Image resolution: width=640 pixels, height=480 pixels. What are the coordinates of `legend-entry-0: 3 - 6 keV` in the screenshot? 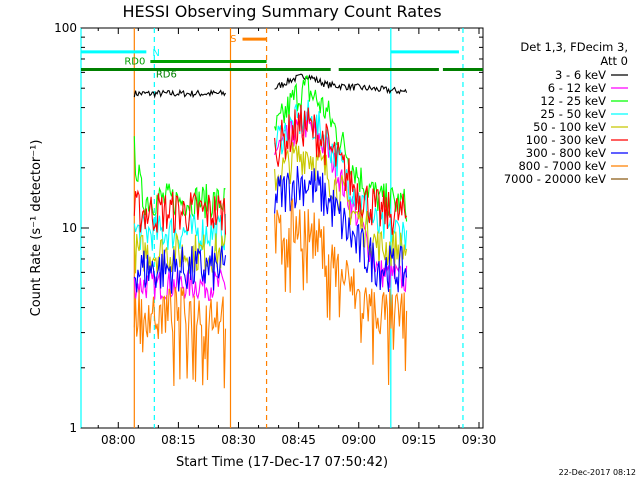 It's located at (580, 75).